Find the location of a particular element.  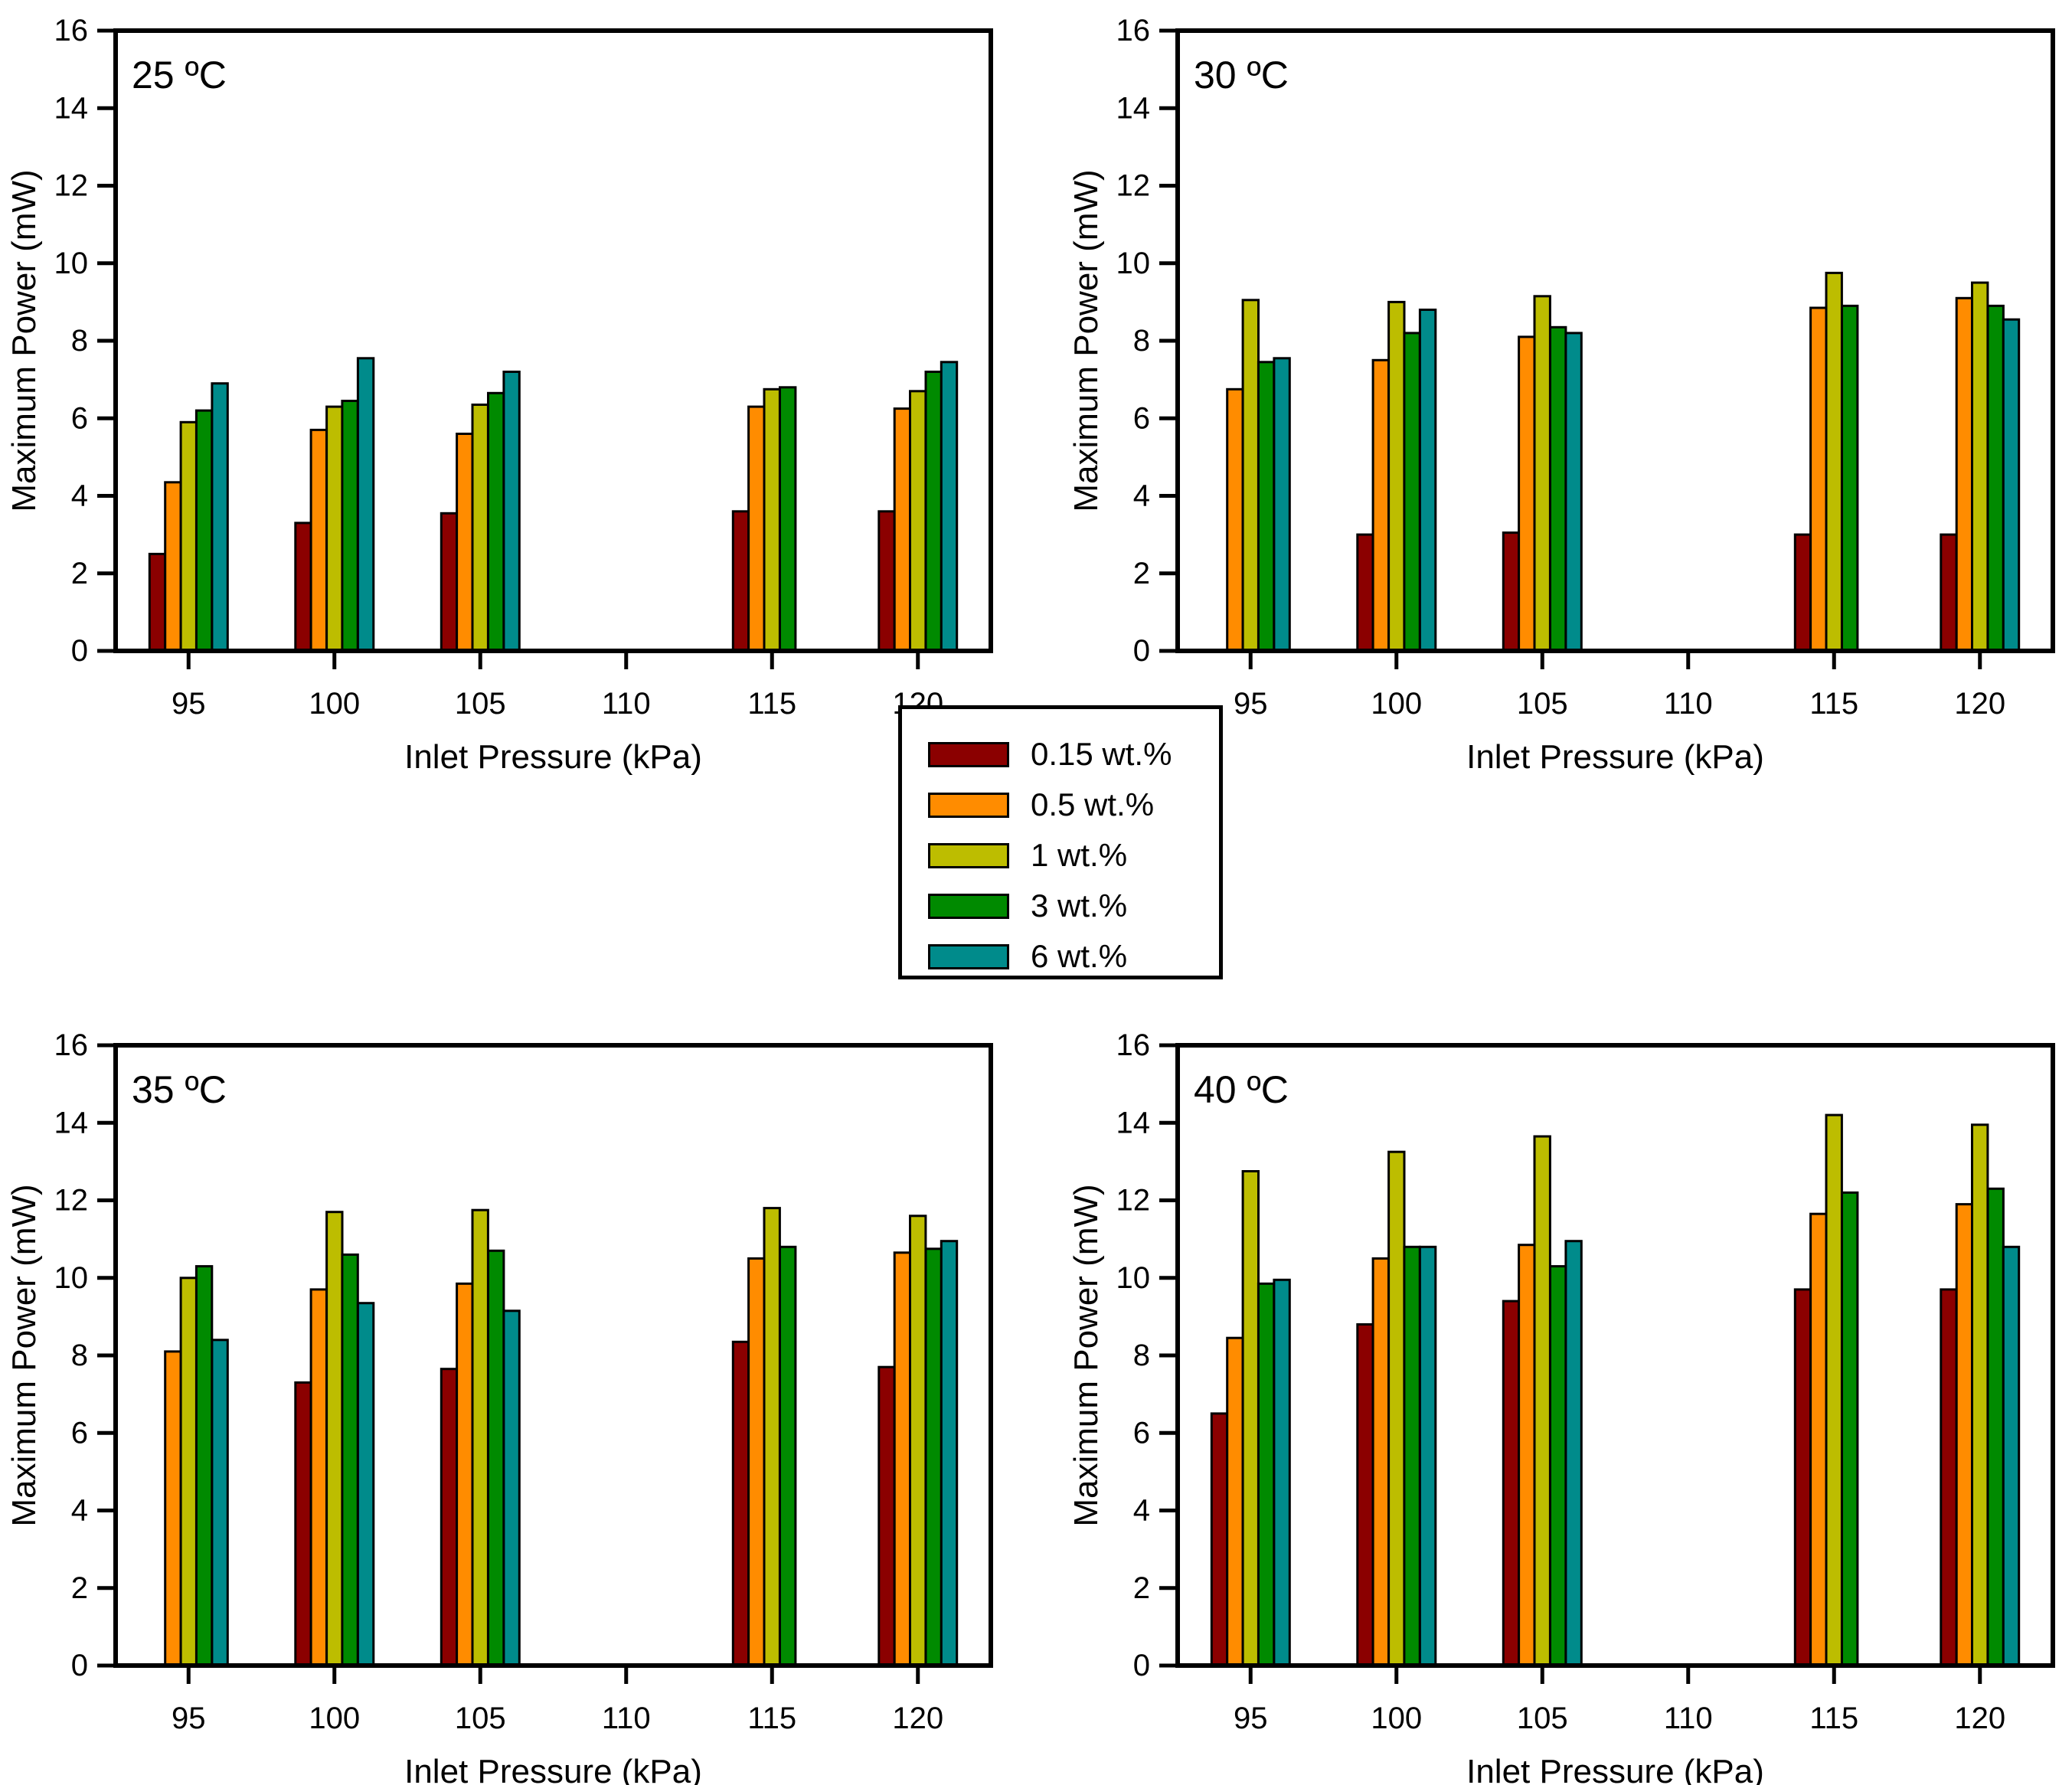

legend-item: 0.5 wt.% is located at coordinates (1073, 805).